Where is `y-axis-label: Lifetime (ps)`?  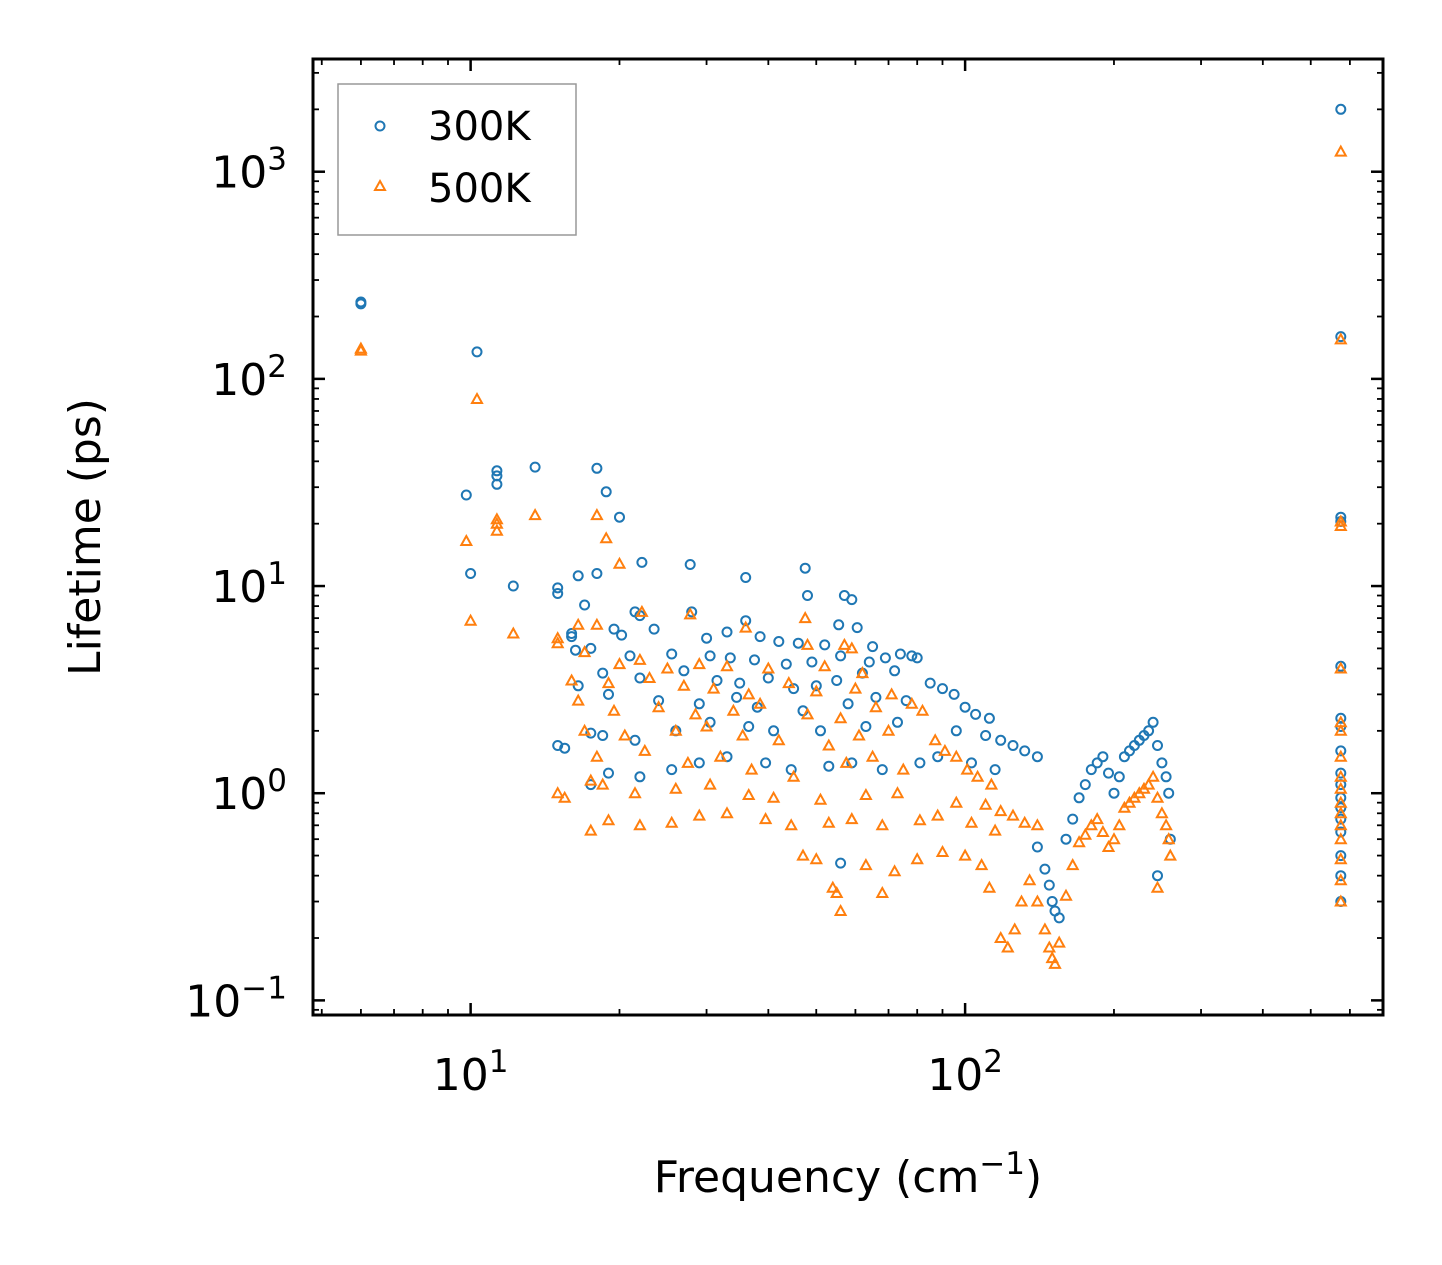
y-axis-label: Lifetime (ps) is located at coordinates (85, 537).